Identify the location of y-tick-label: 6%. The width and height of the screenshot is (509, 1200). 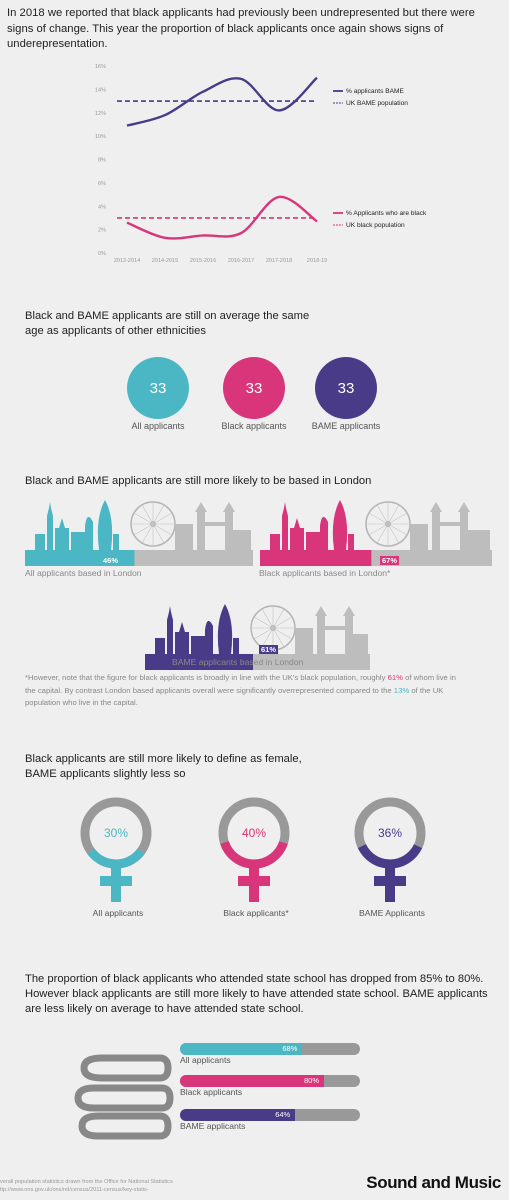
(102, 184).